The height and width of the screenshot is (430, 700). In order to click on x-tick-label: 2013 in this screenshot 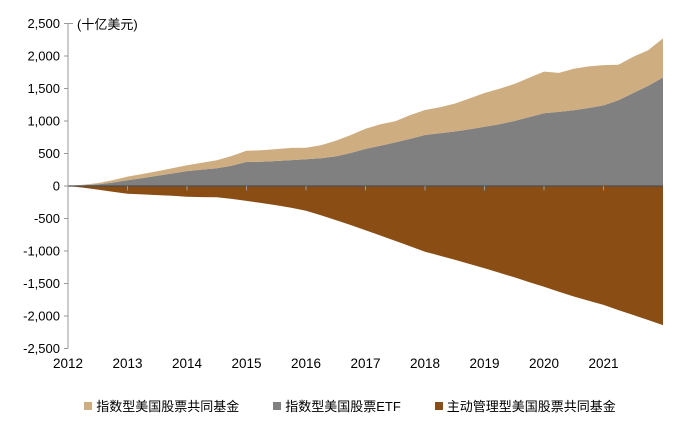, I will do `click(127, 363)`.